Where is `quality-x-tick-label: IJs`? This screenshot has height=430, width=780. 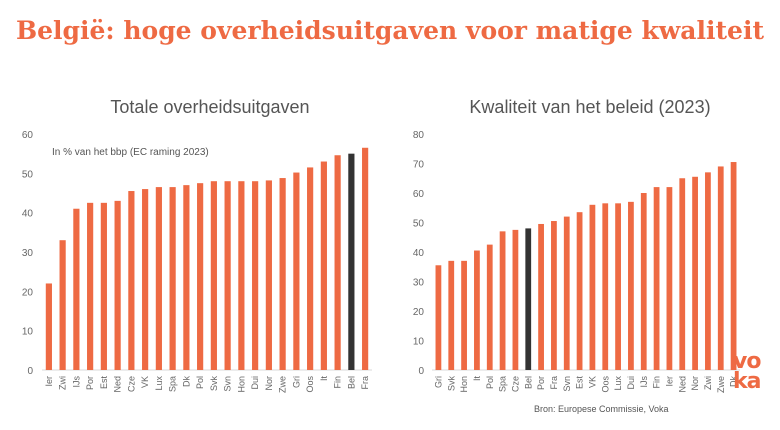 quality-x-tick-label: IJs is located at coordinates (644, 382).